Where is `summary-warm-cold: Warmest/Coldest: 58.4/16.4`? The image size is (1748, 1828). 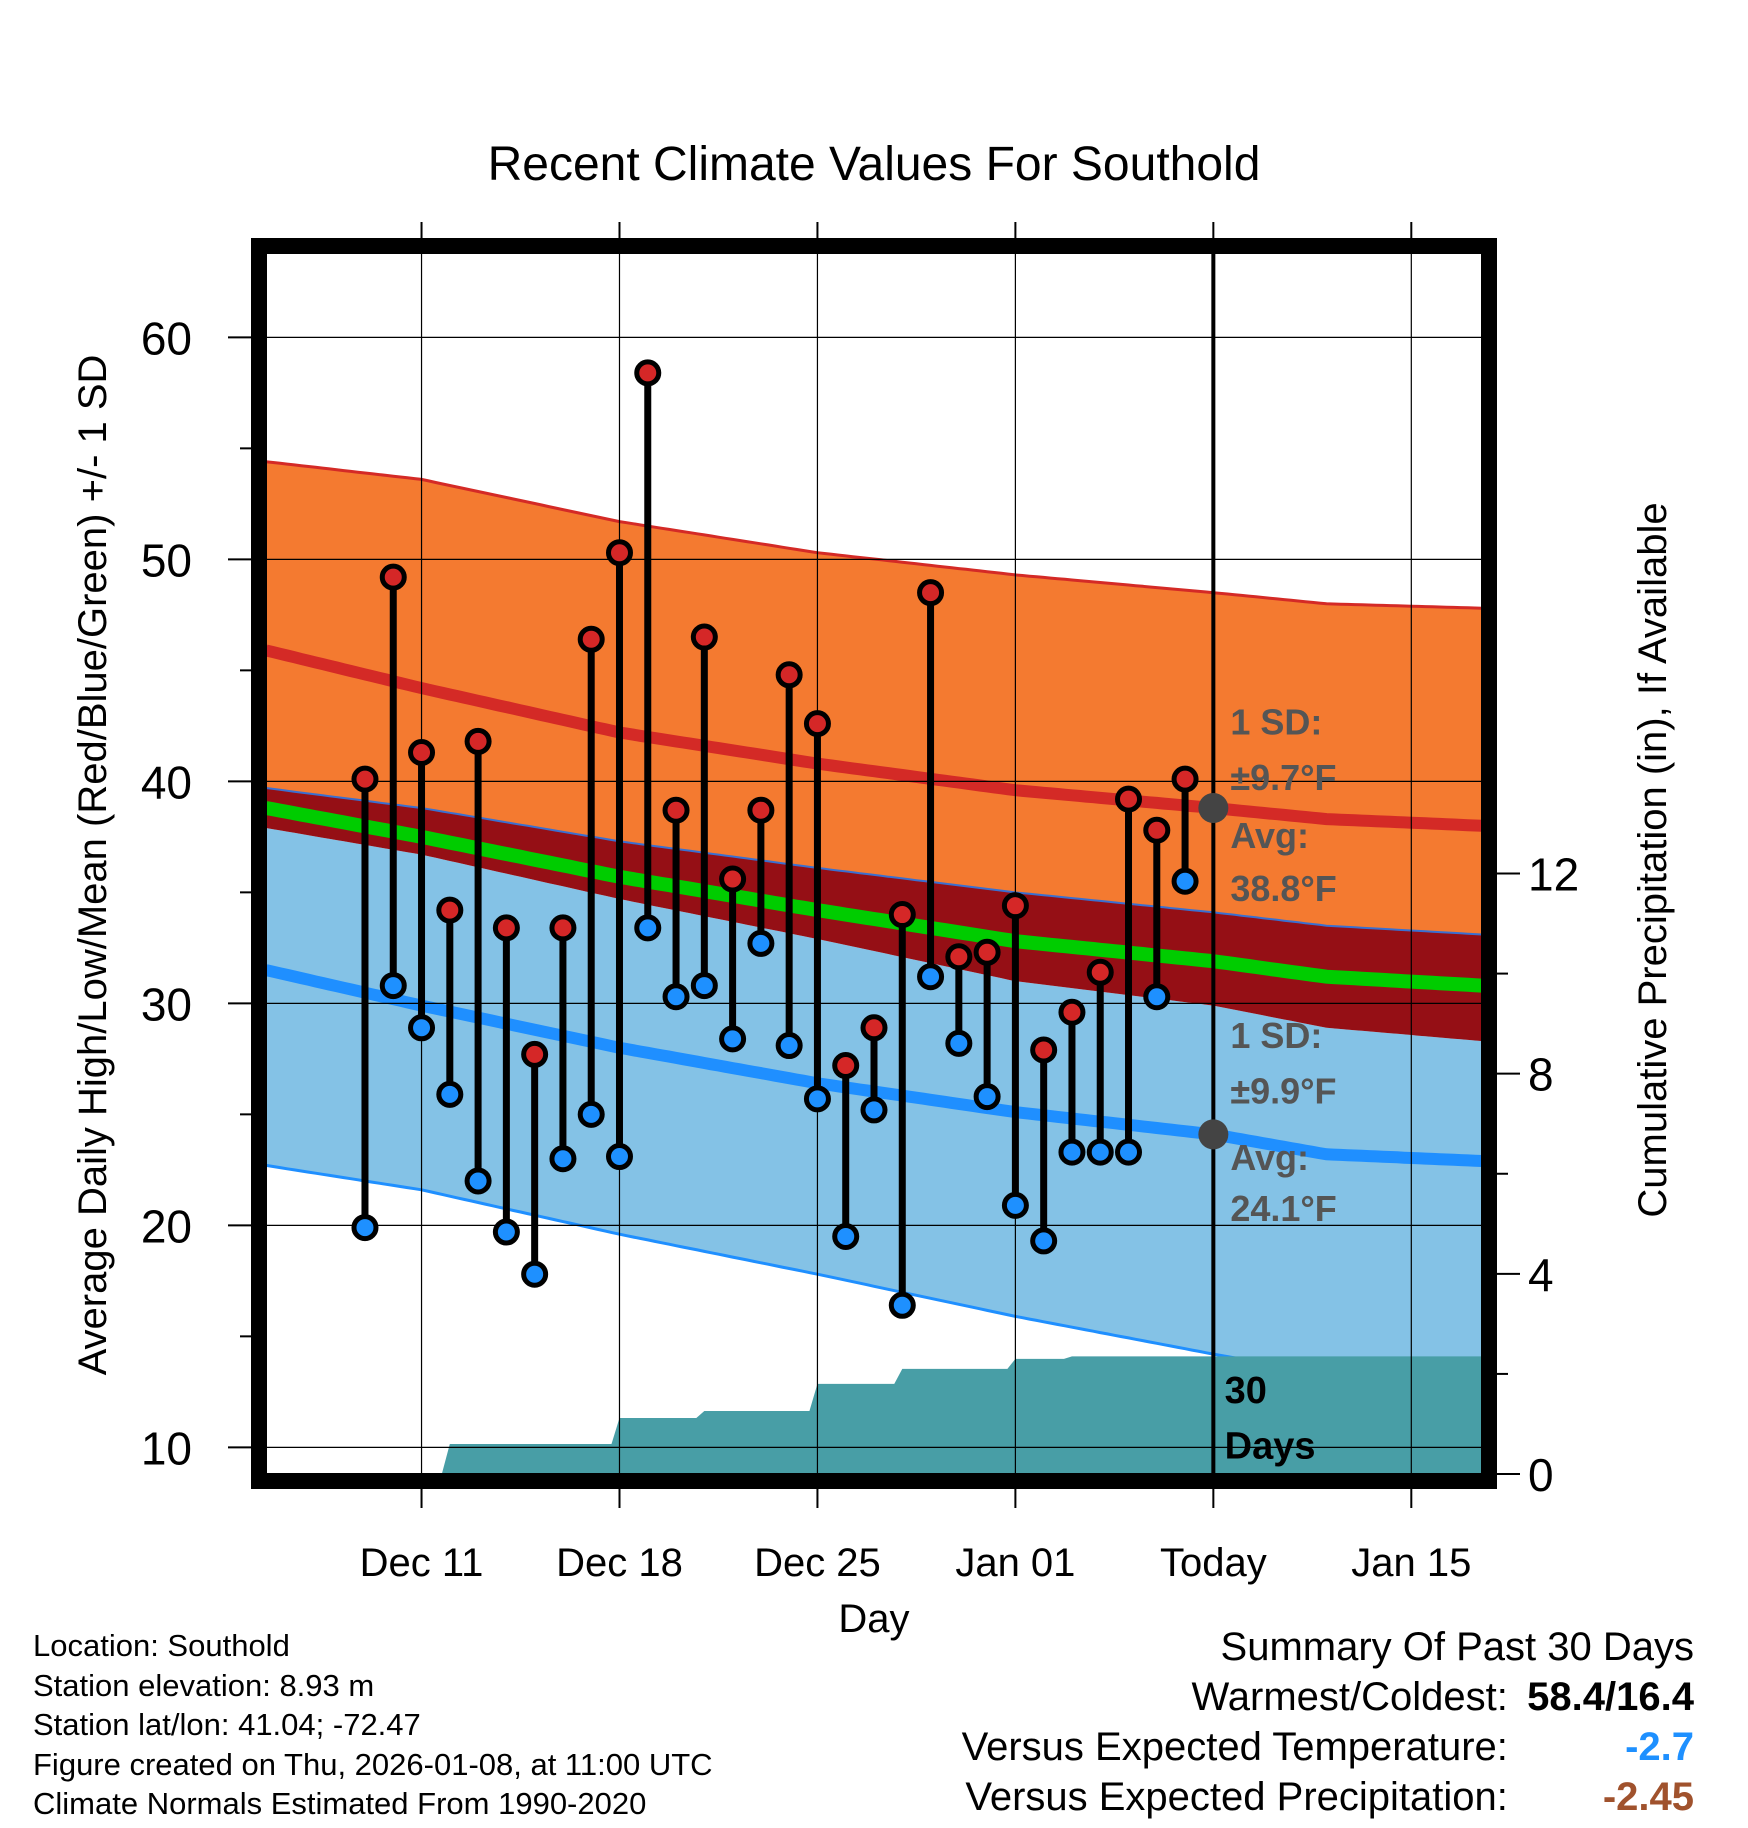 summary-warm-cold: Warmest/Coldest: 58.4/16.4 is located at coordinates (1328, 1697).